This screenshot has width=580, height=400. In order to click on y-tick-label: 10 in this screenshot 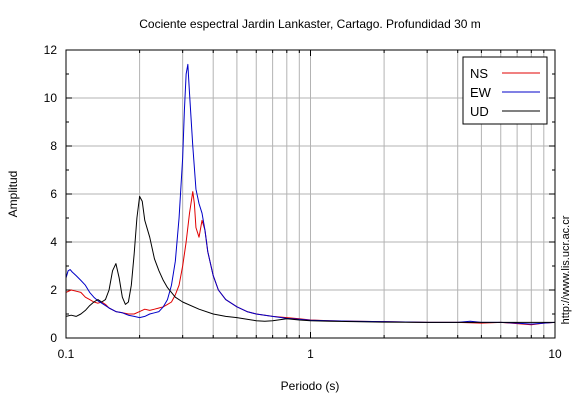, I will do `click(51, 98)`.